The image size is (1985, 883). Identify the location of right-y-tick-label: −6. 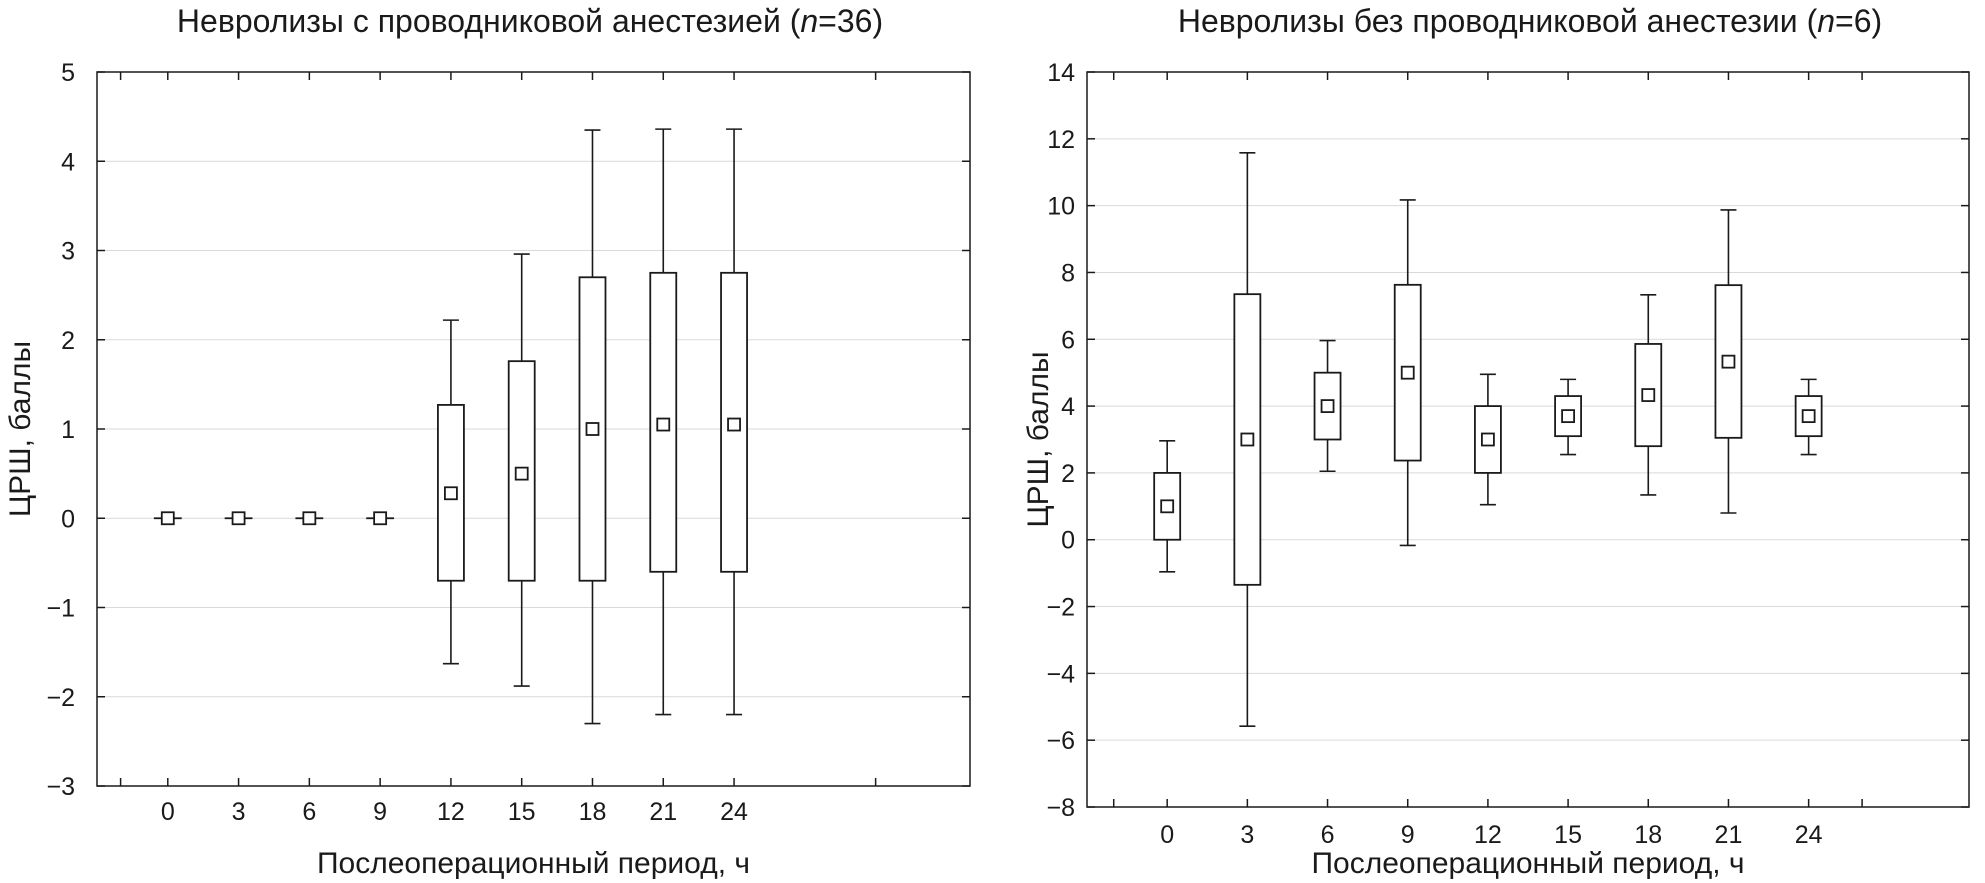
(1060, 741).